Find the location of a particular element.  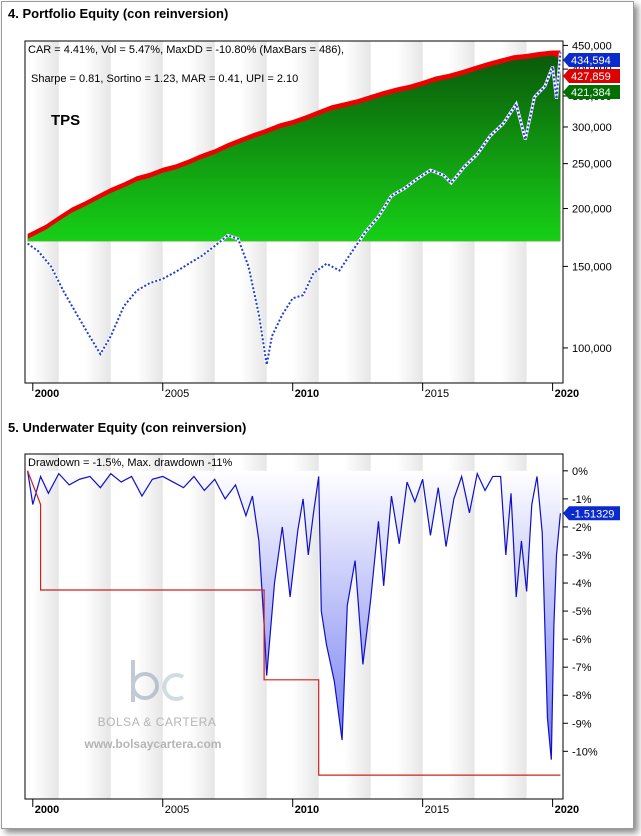

underwater-value-tag is located at coordinates (591, 513).